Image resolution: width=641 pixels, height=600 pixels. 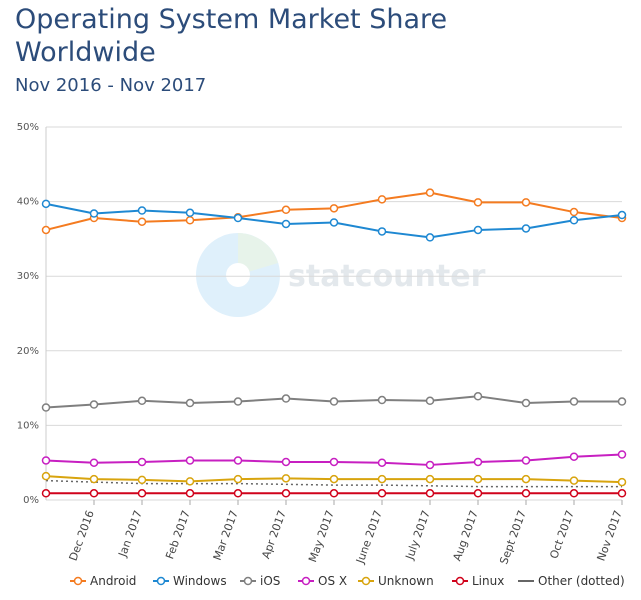 What do you see at coordinates (406, 581) in the screenshot?
I see `legend-label: Unknown` at bounding box center [406, 581].